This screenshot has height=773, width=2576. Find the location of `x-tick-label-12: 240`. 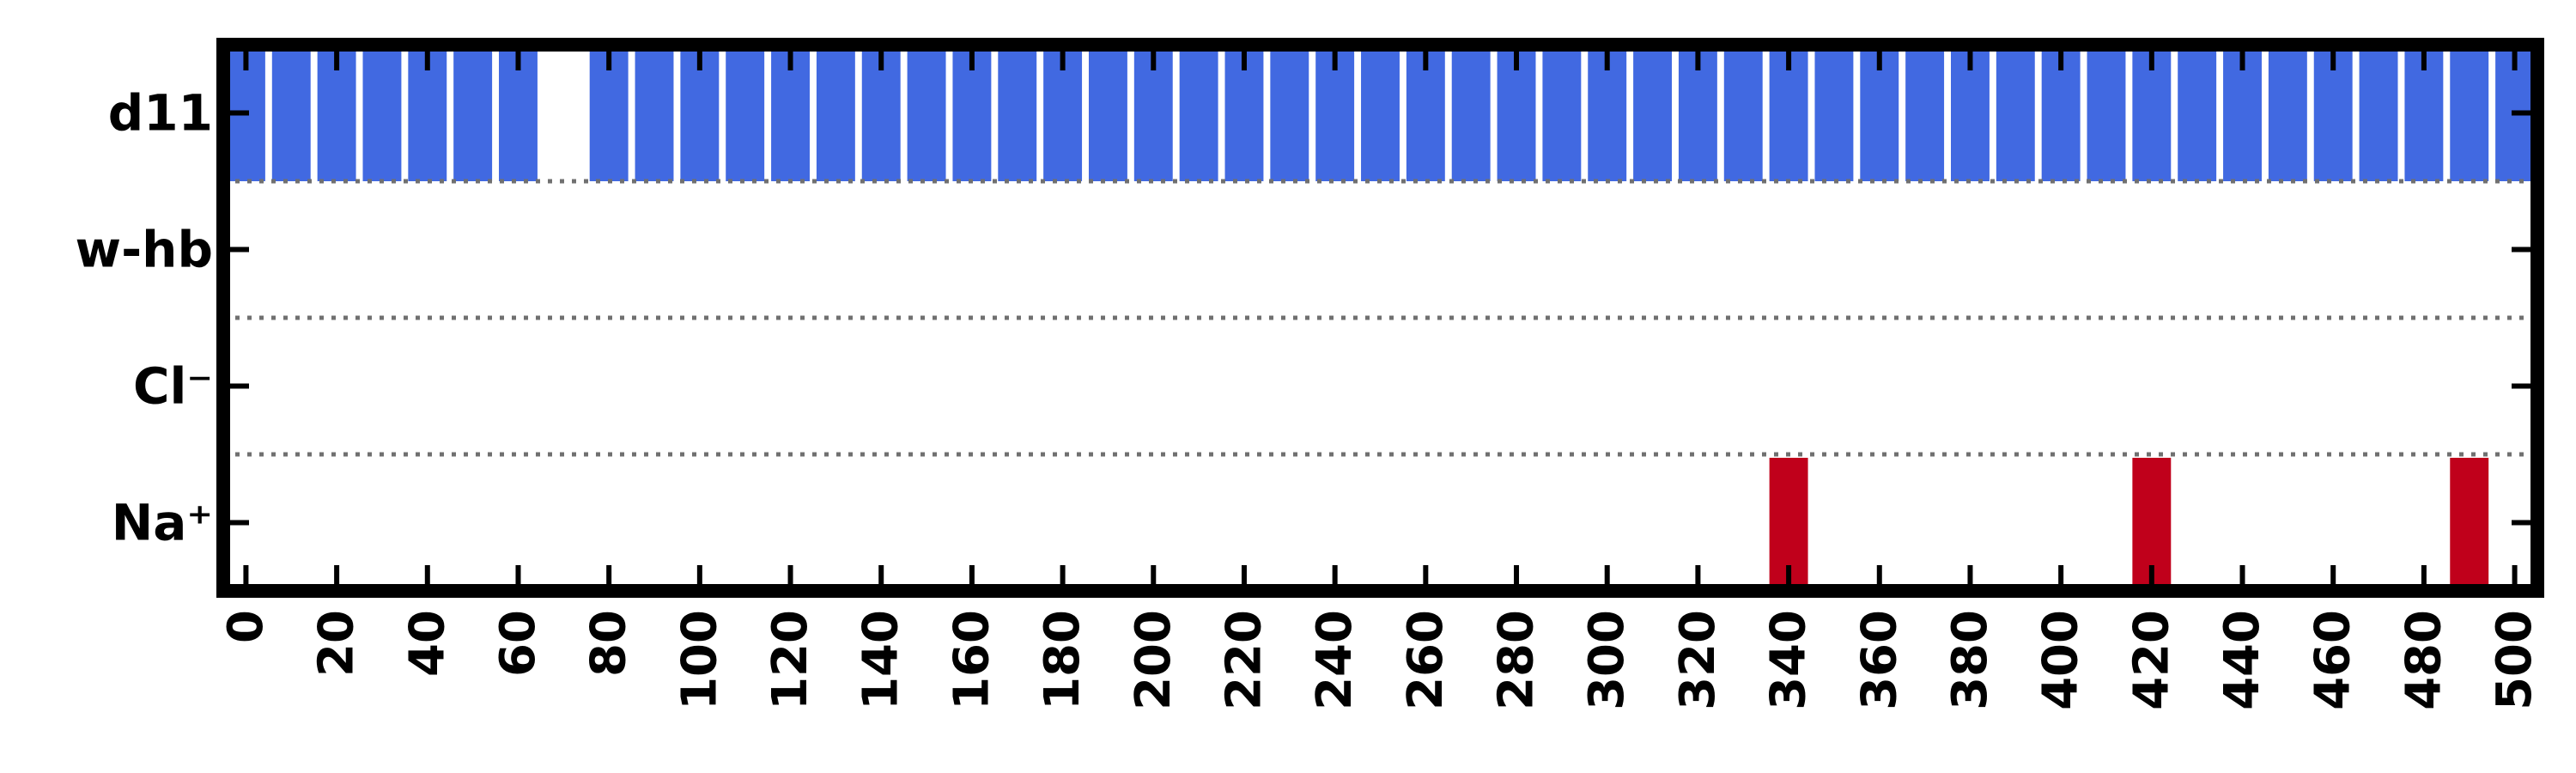

x-tick-label-12: 240 is located at coordinates (1335, 660).